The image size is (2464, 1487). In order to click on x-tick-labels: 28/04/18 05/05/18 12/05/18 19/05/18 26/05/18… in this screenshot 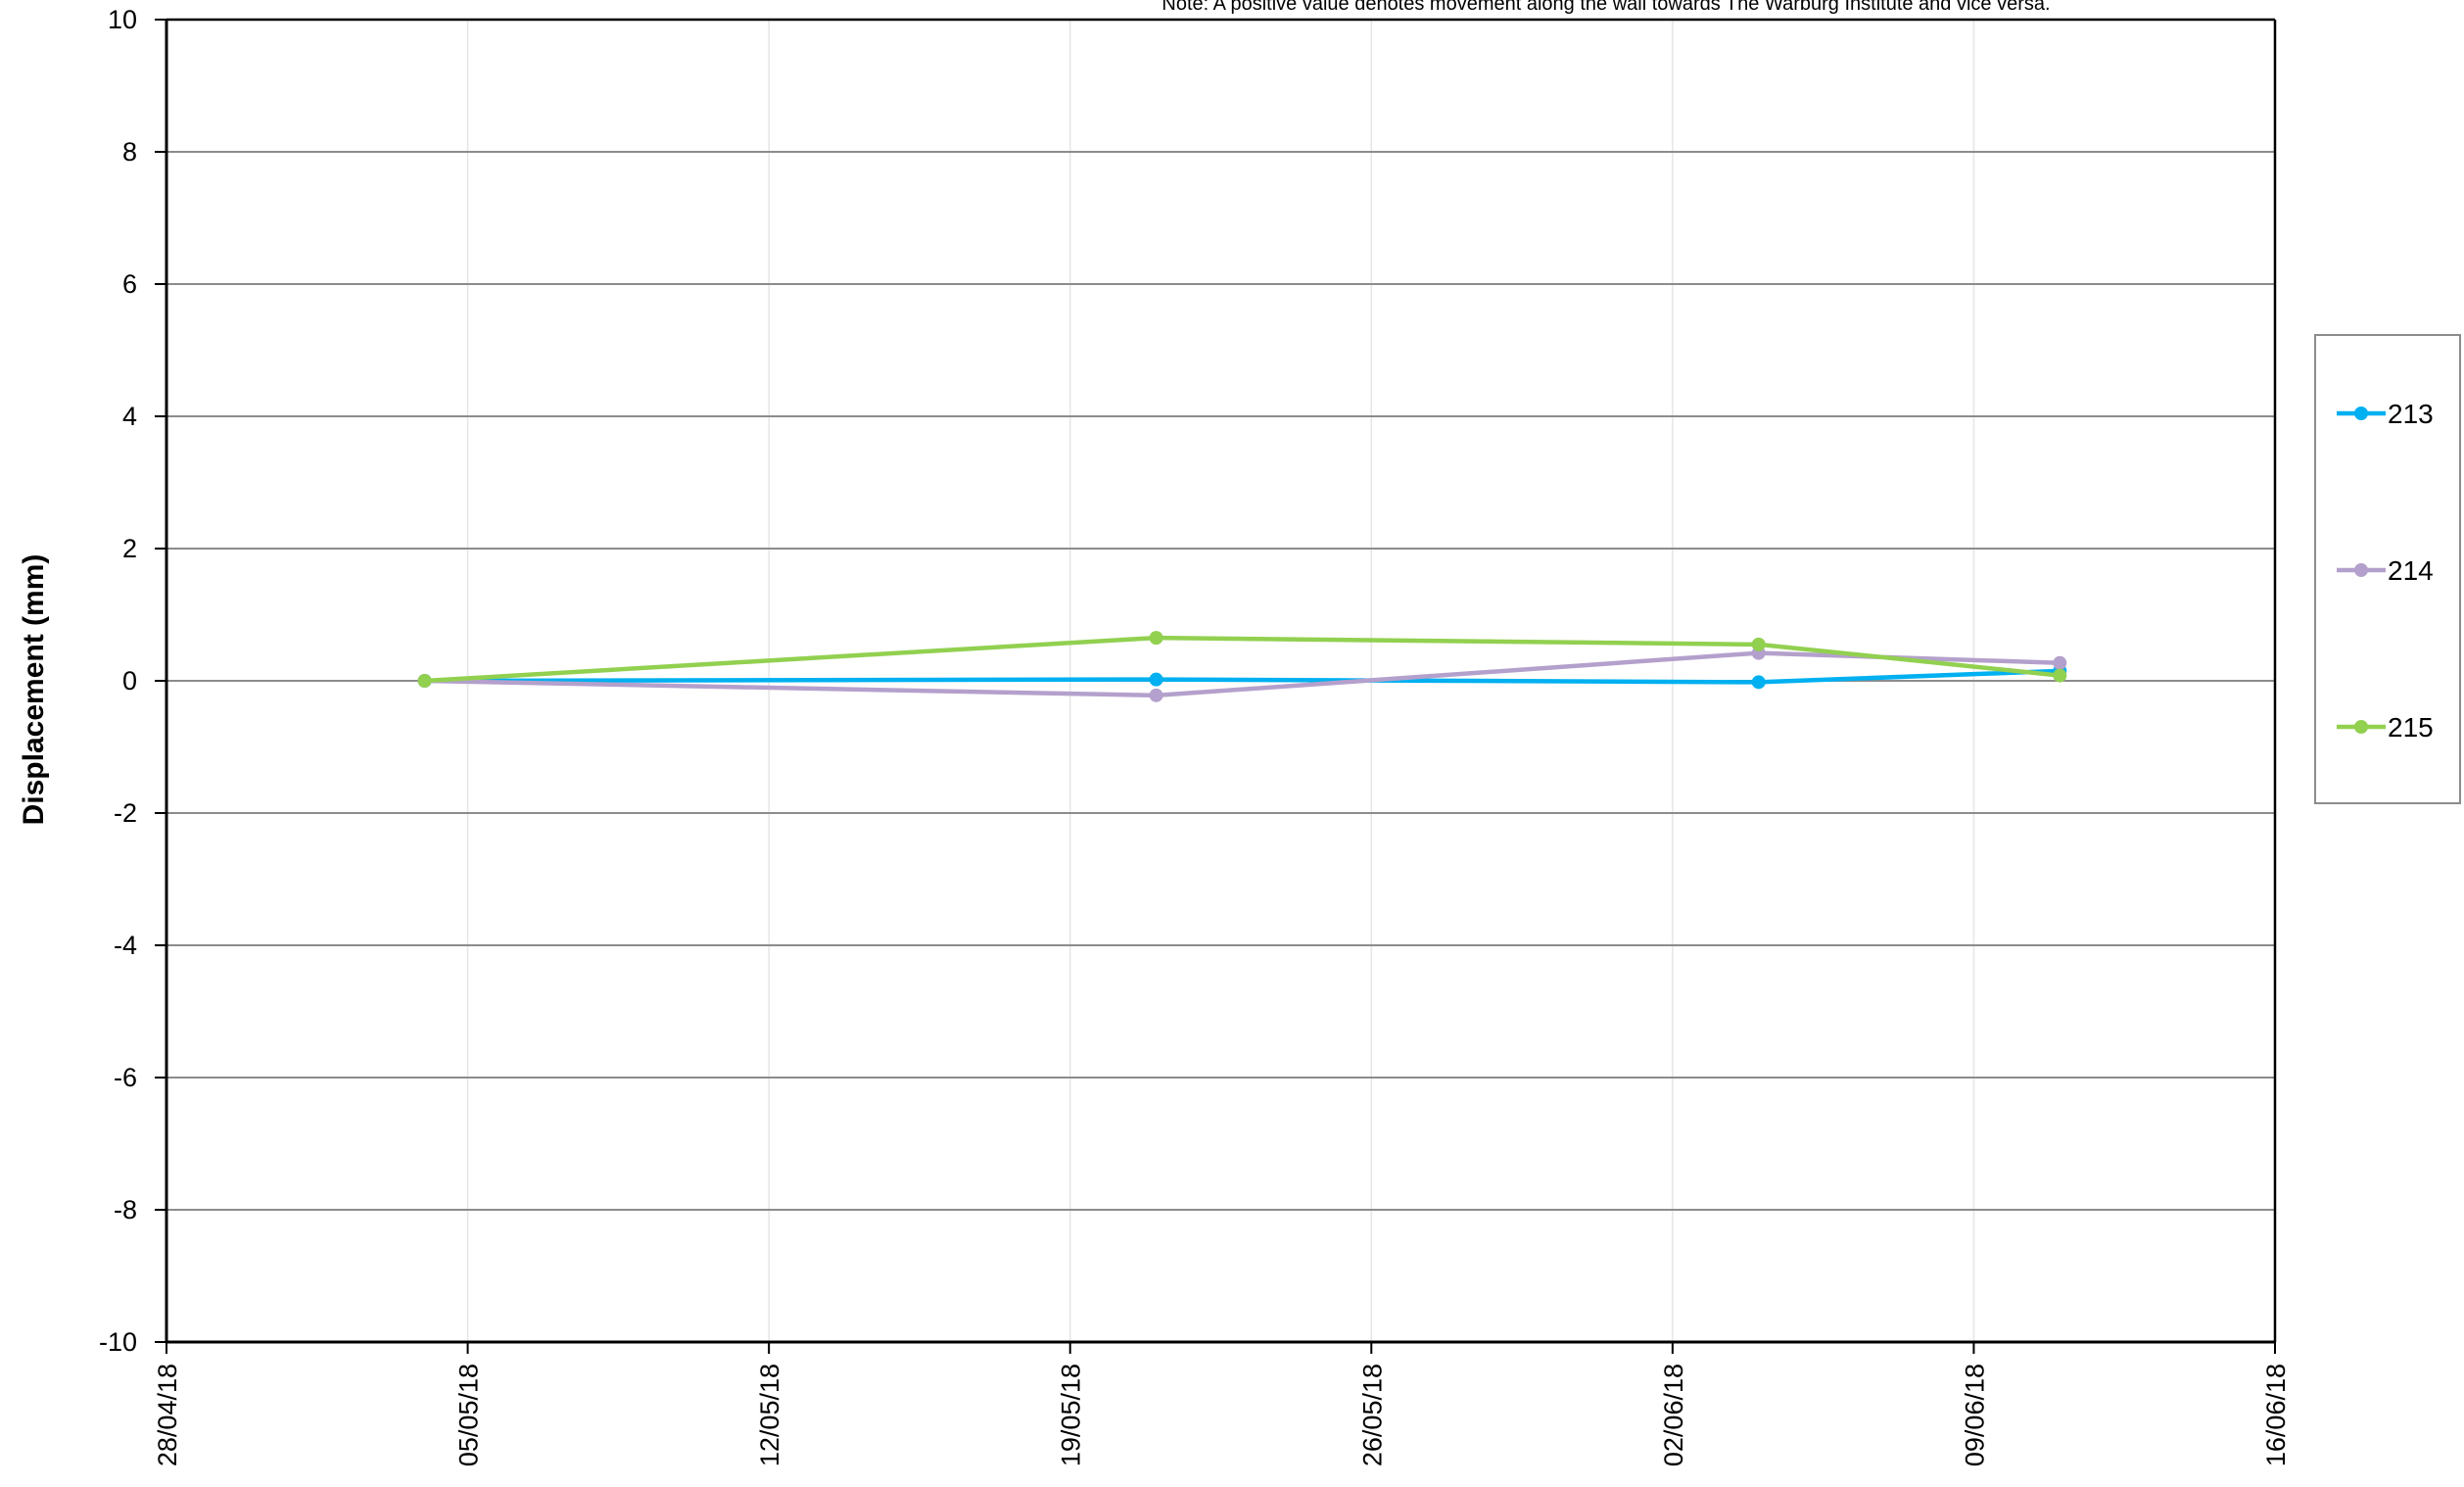, I will do `click(1222, 1415)`.